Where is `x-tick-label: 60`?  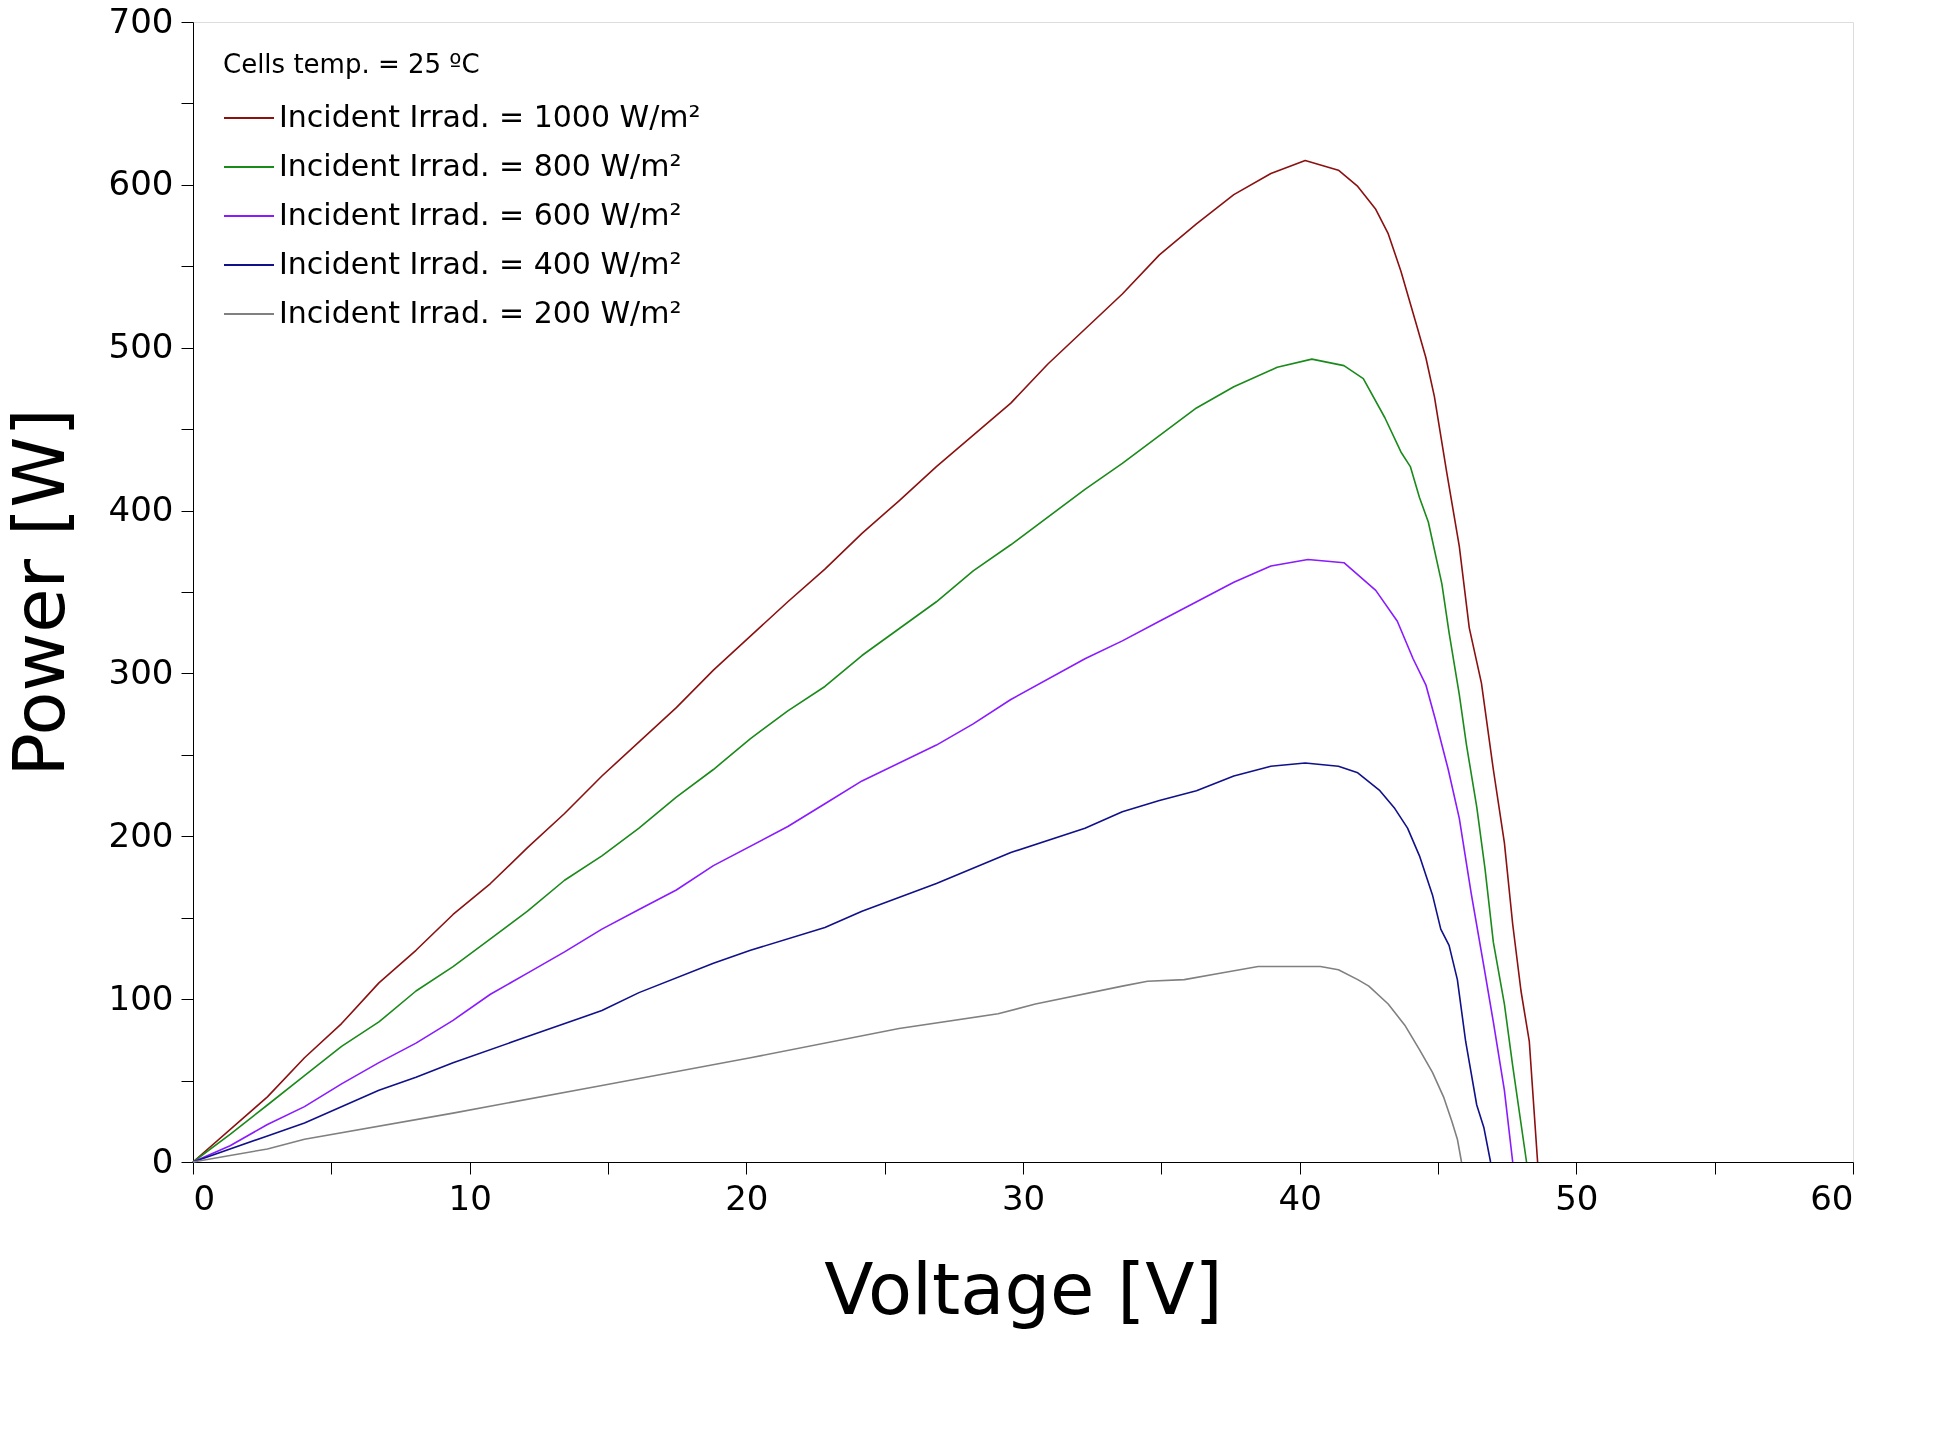 x-tick-label: 60 is located at coordinates (1832, 1197).